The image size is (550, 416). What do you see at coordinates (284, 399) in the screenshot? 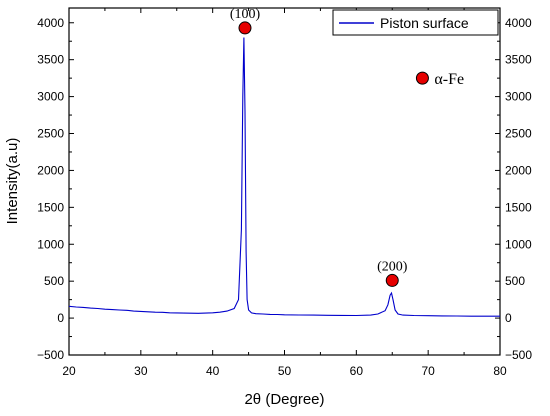
I see `x-axis-title: 2θ (Degree)` at bounding box center [284, 399].